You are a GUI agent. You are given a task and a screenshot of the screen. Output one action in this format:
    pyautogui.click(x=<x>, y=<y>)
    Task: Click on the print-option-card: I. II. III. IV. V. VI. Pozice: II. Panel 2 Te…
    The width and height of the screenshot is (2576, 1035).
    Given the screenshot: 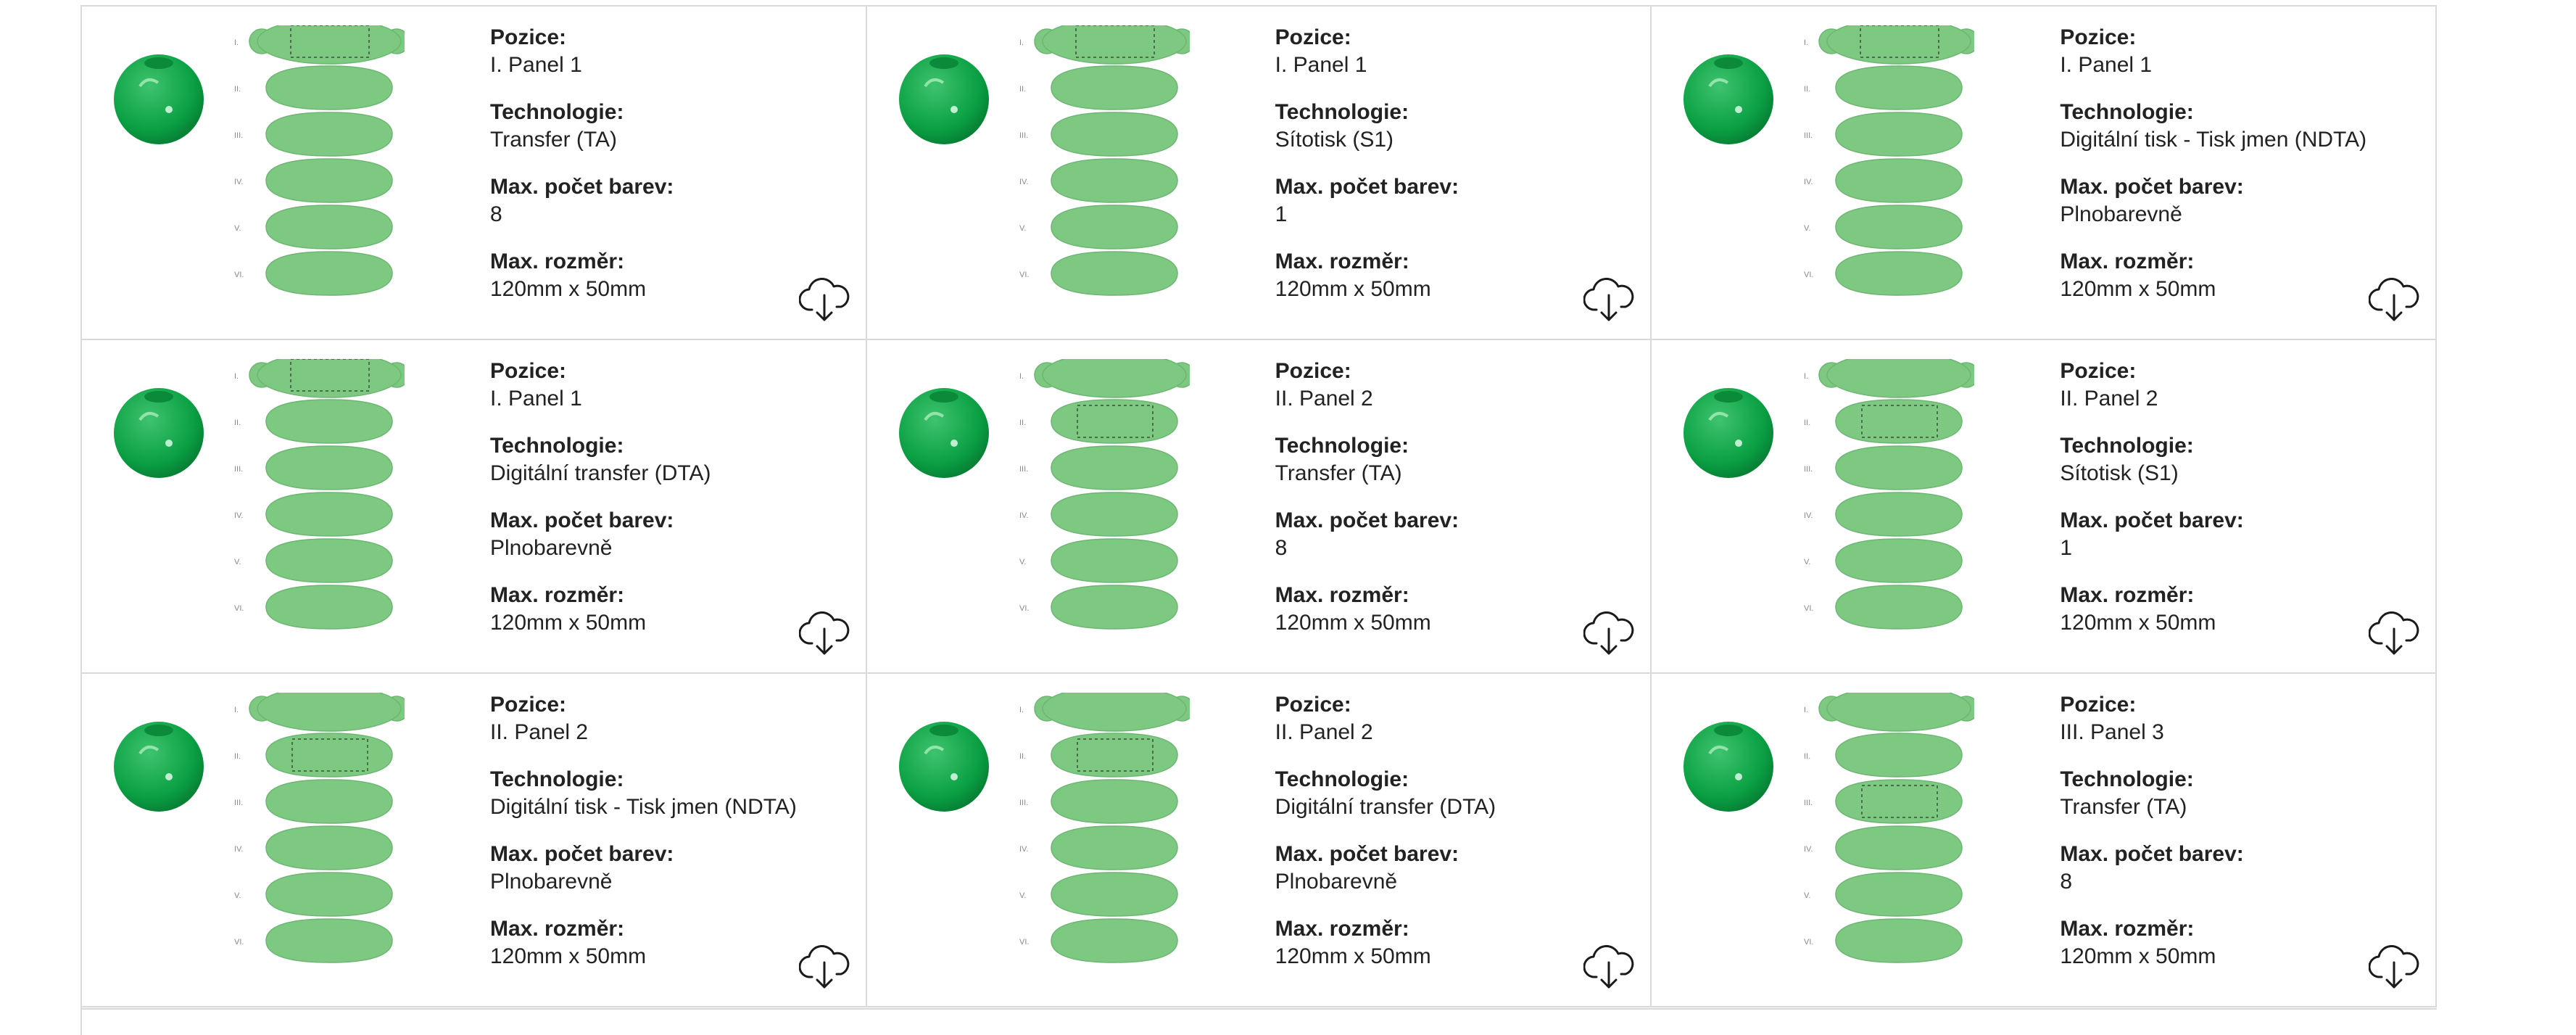 What is the action you would take?
    pyautogui.click(x=1259, y=507)
    